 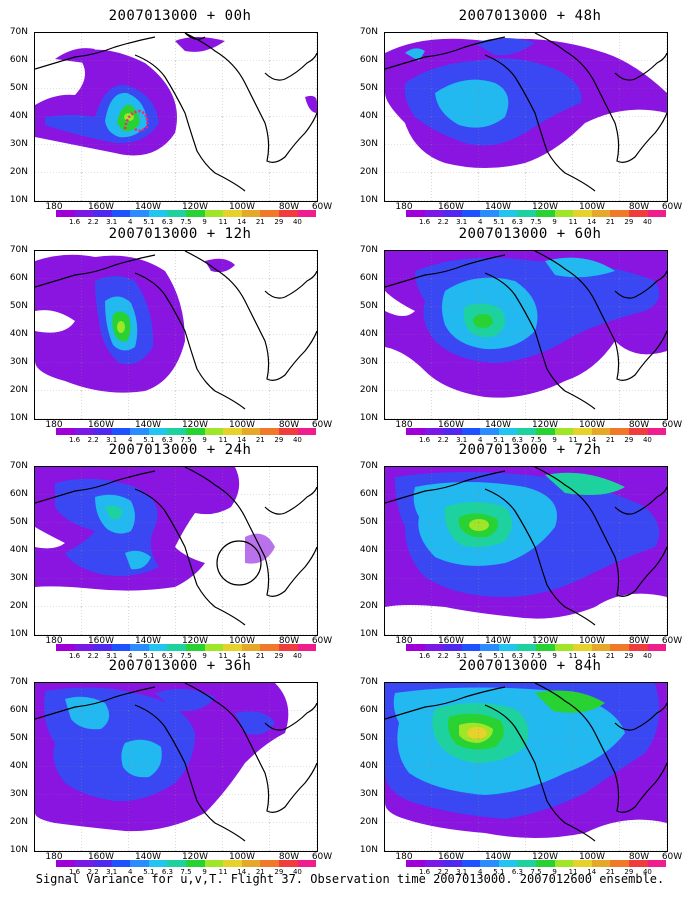 What do you see at coordinates (530, 234) in the screenshot?
I see `panel-title: 2007013000 + 60h` at bounding box center [530, 234].